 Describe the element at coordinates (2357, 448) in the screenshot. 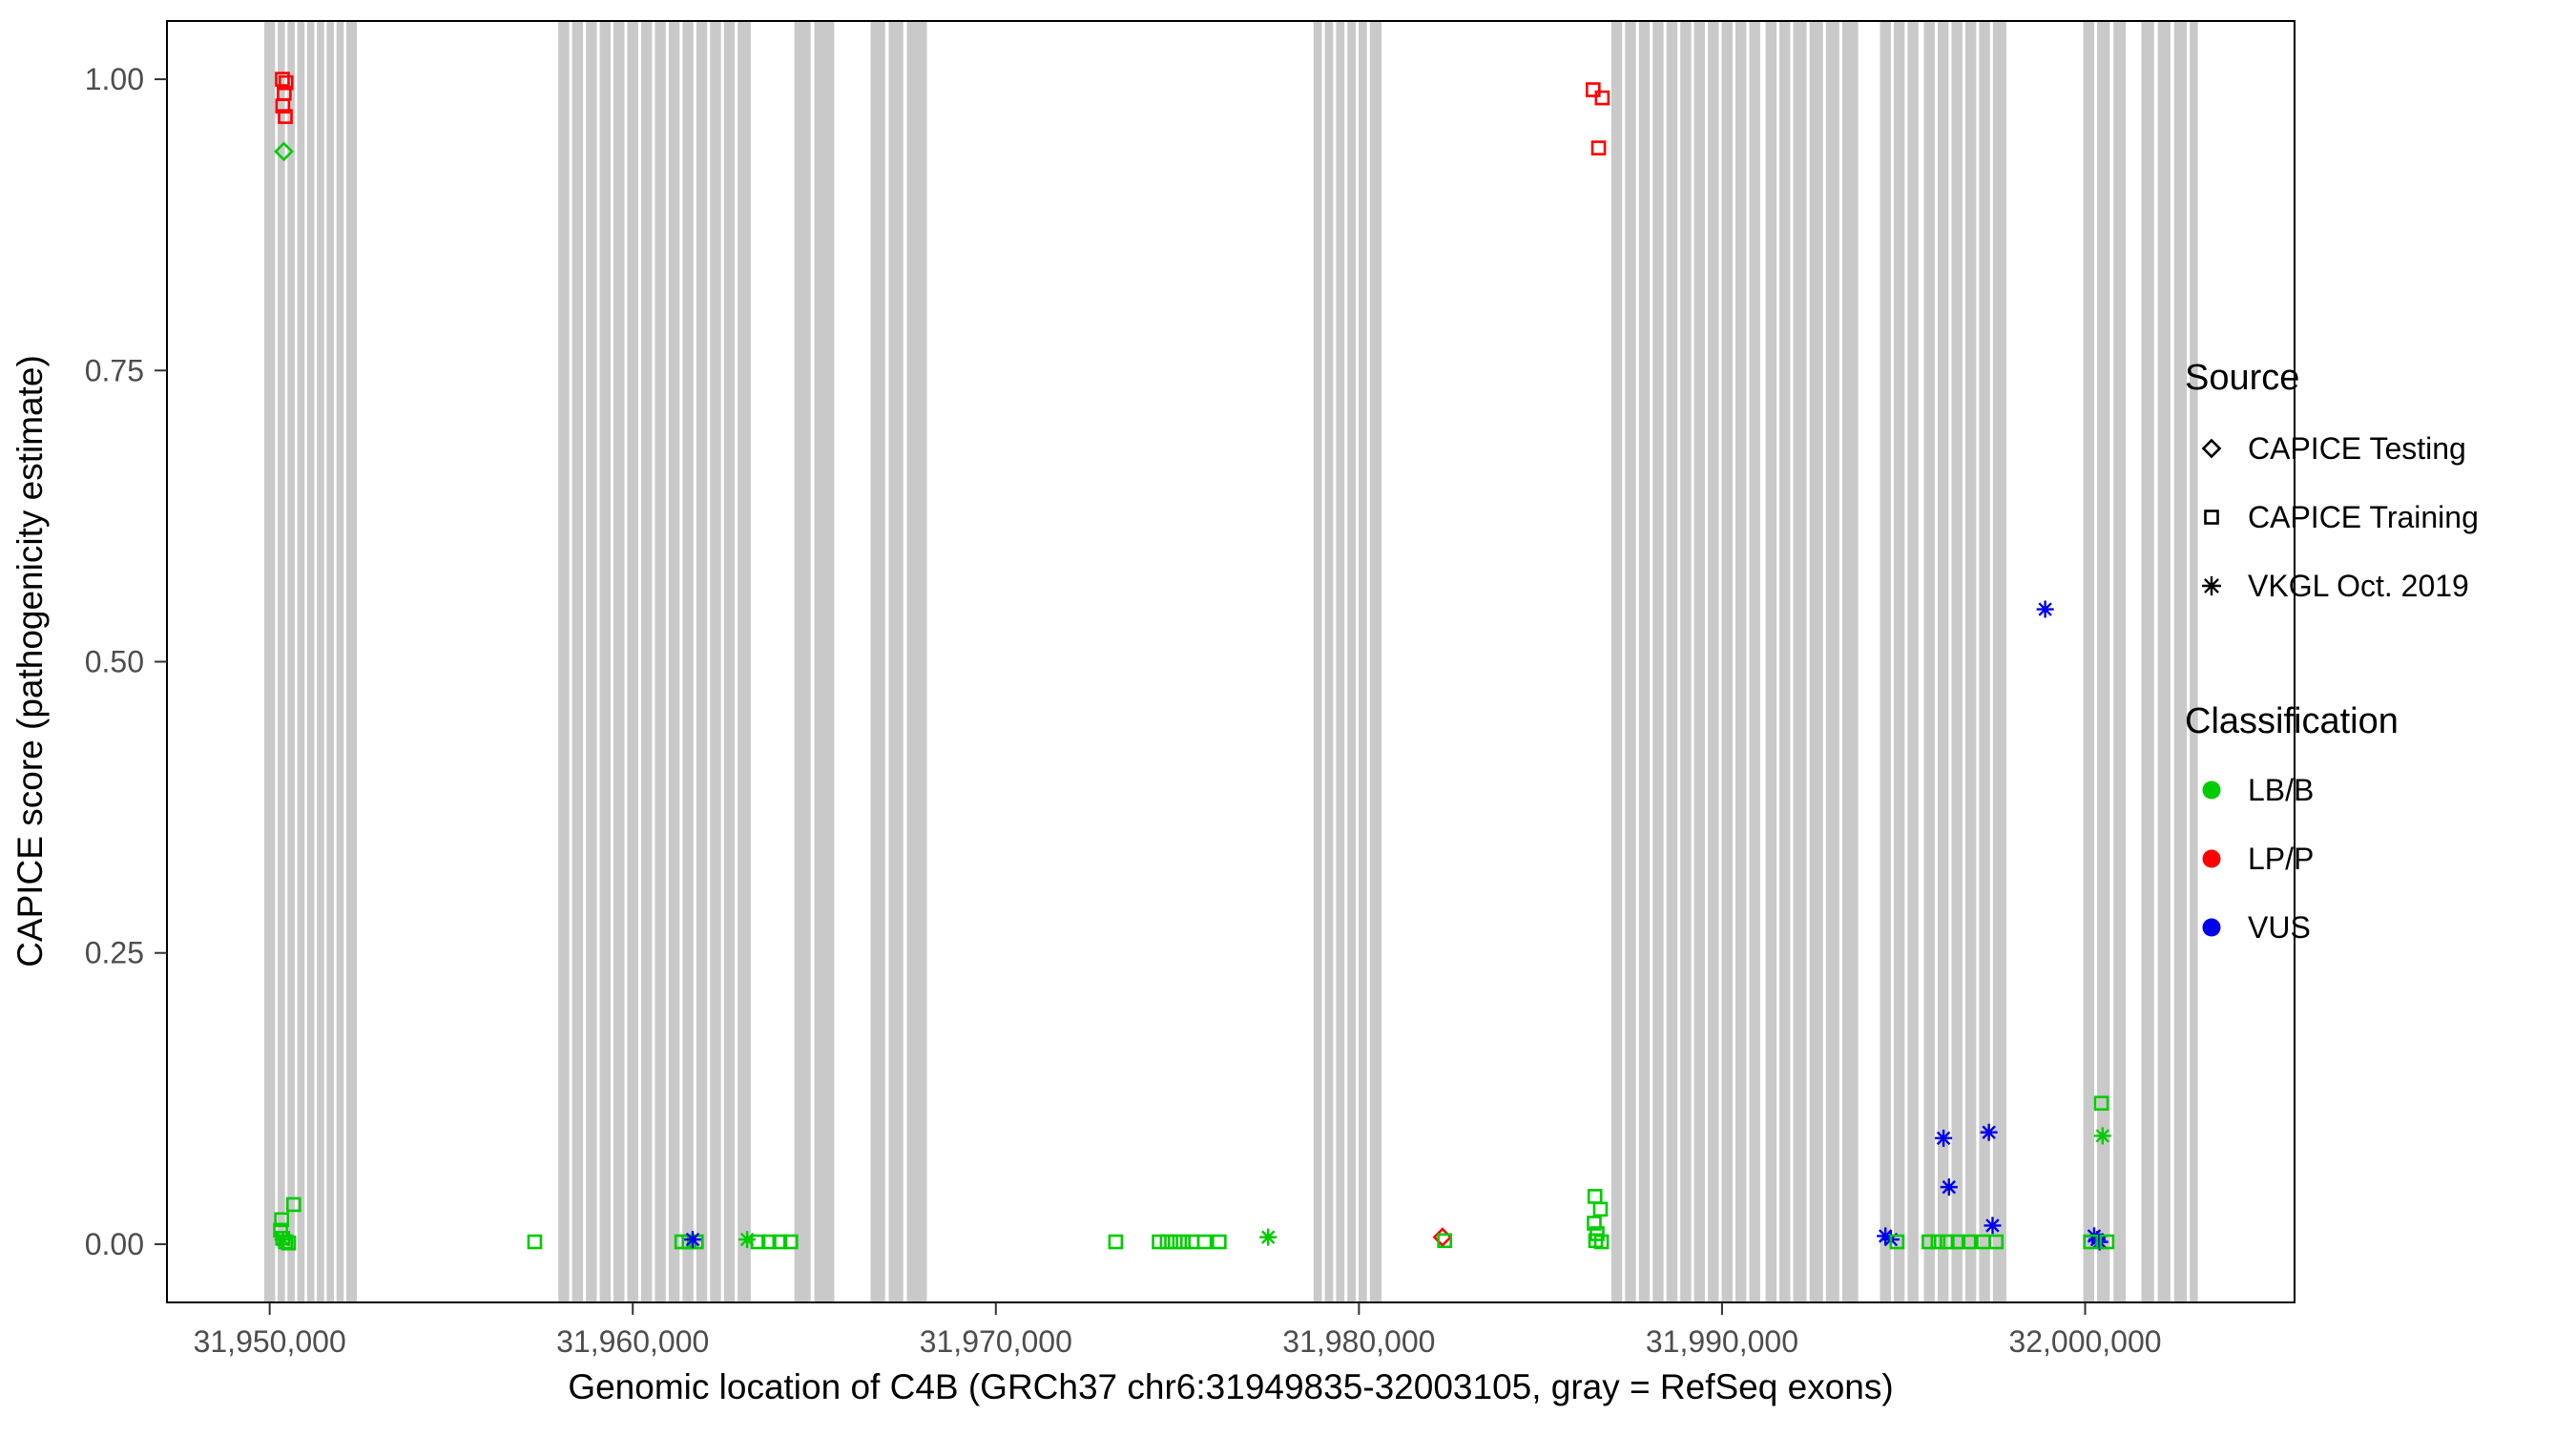

I see `legend-source-item-label: CAPICE Testing` at that location.